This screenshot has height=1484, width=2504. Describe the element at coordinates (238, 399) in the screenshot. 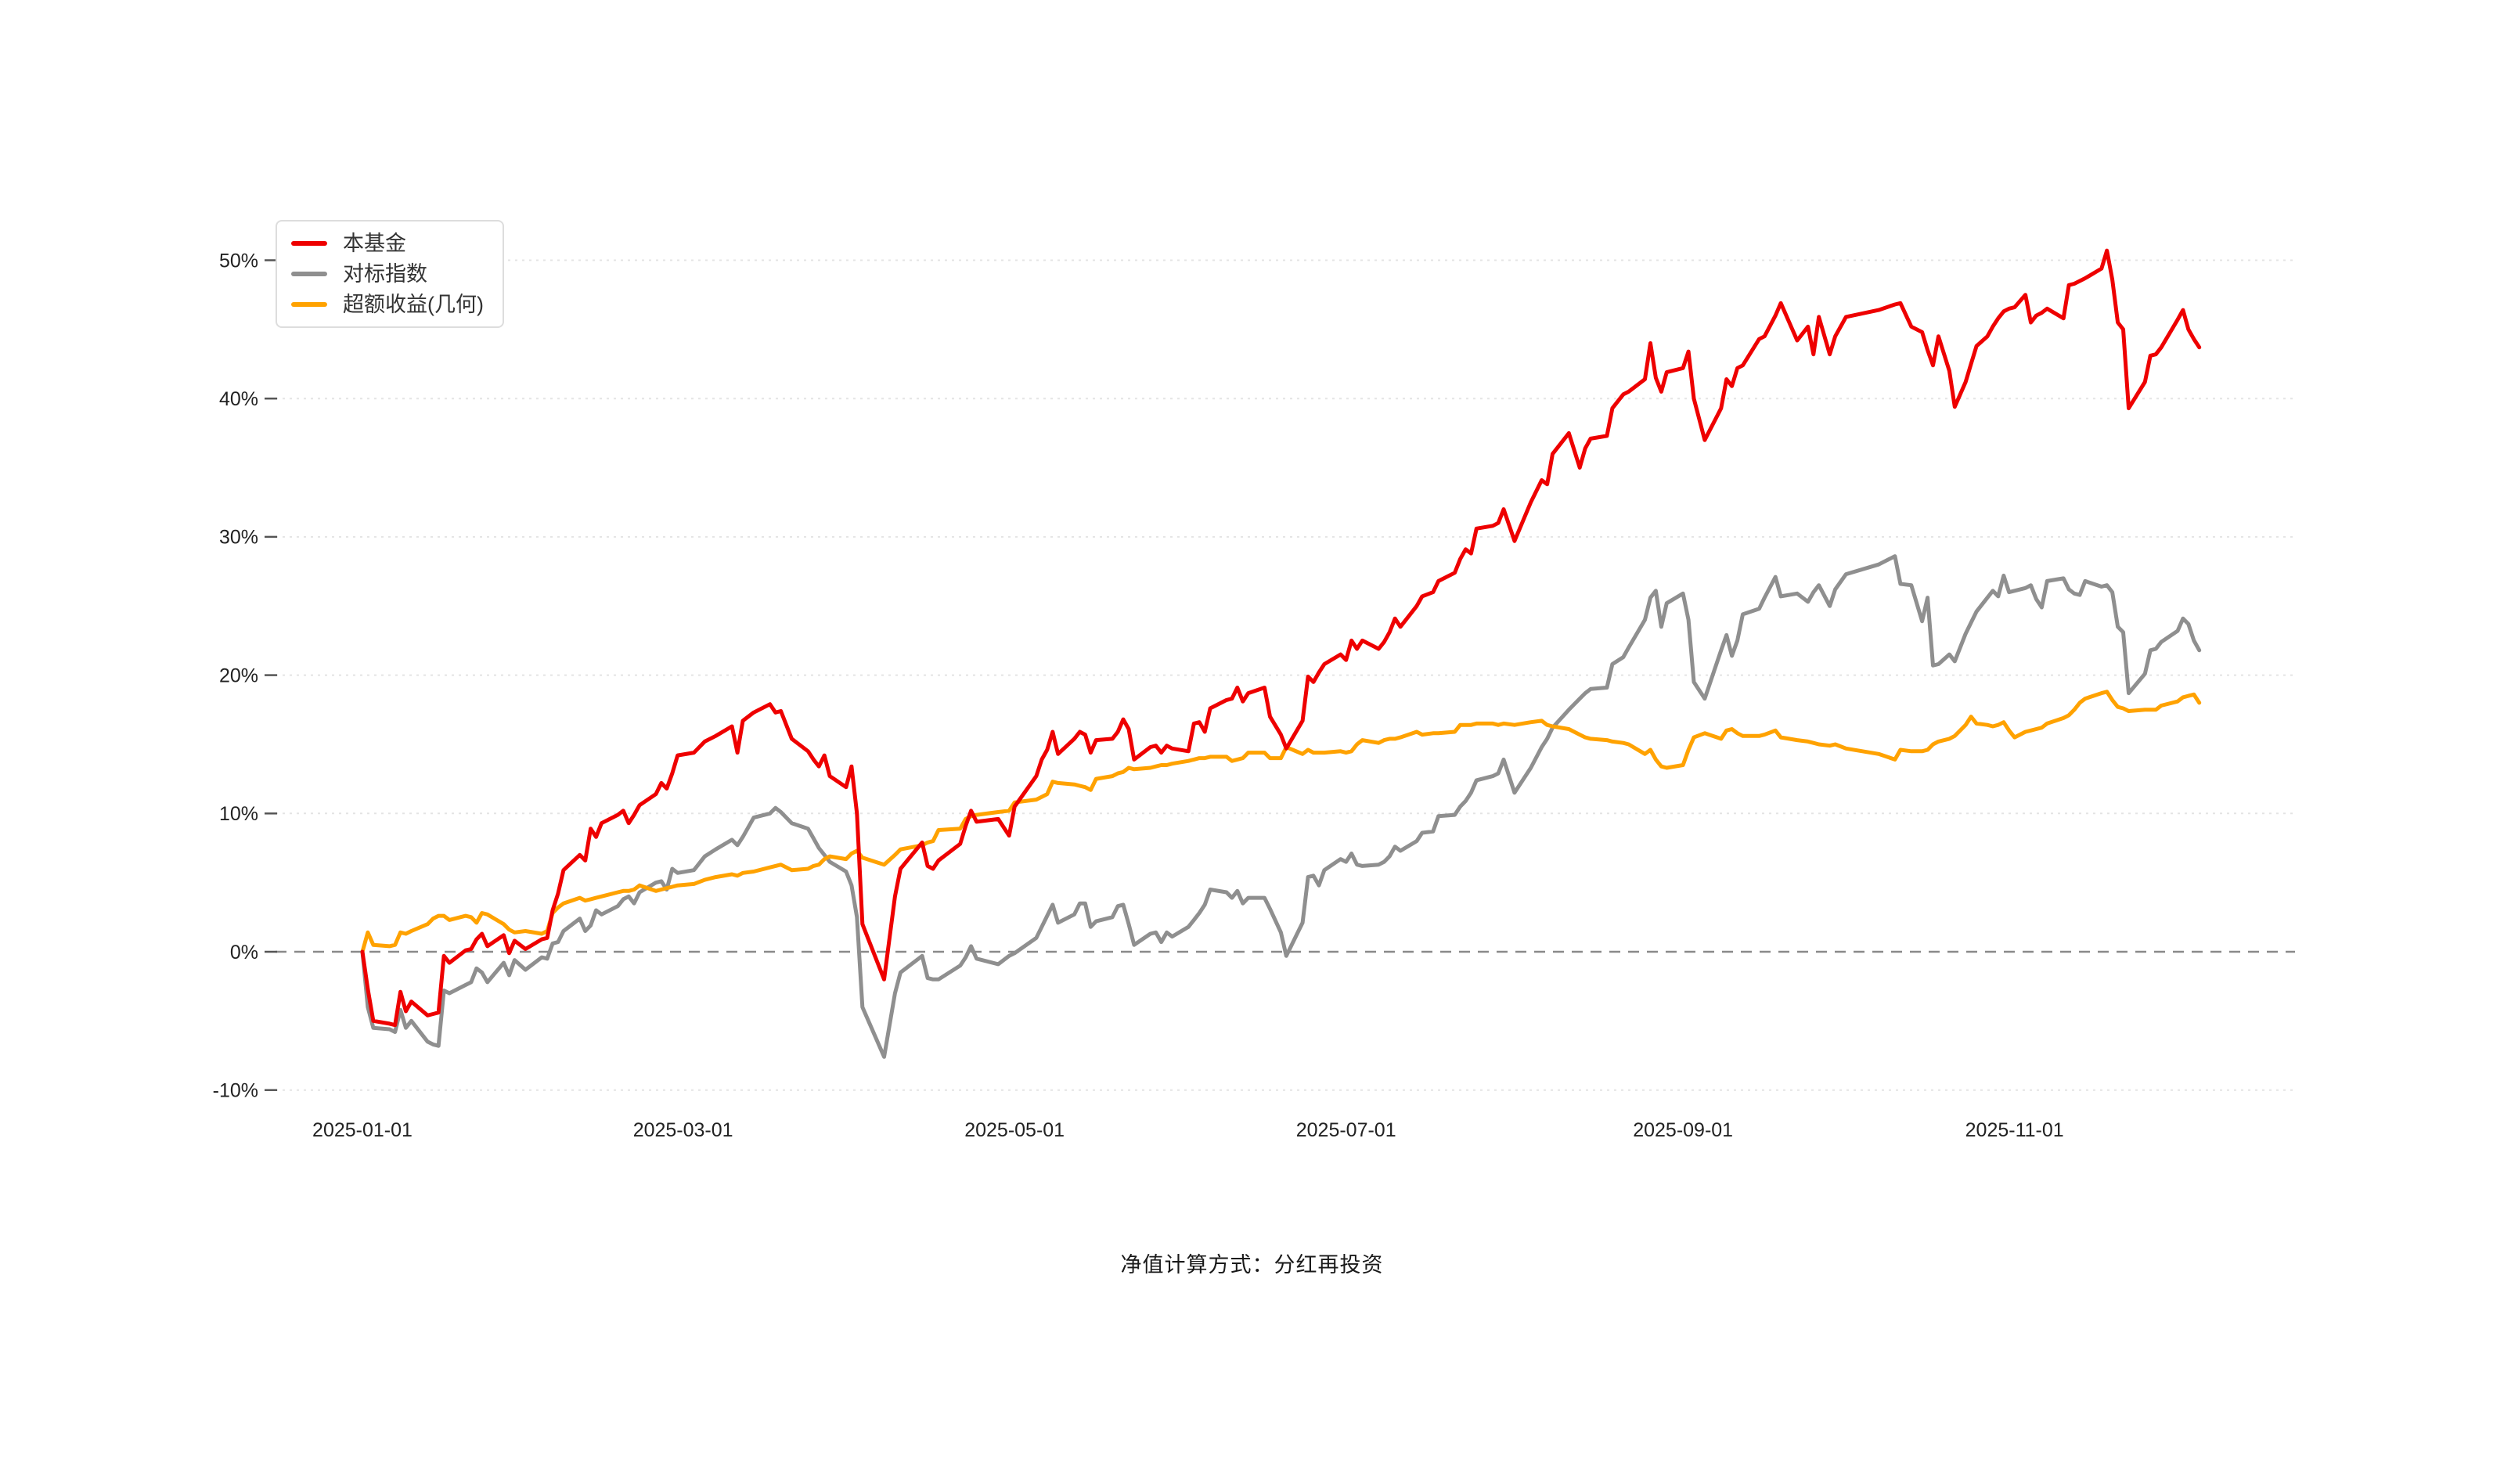

I see `y-axis-label: 40%` at that location.